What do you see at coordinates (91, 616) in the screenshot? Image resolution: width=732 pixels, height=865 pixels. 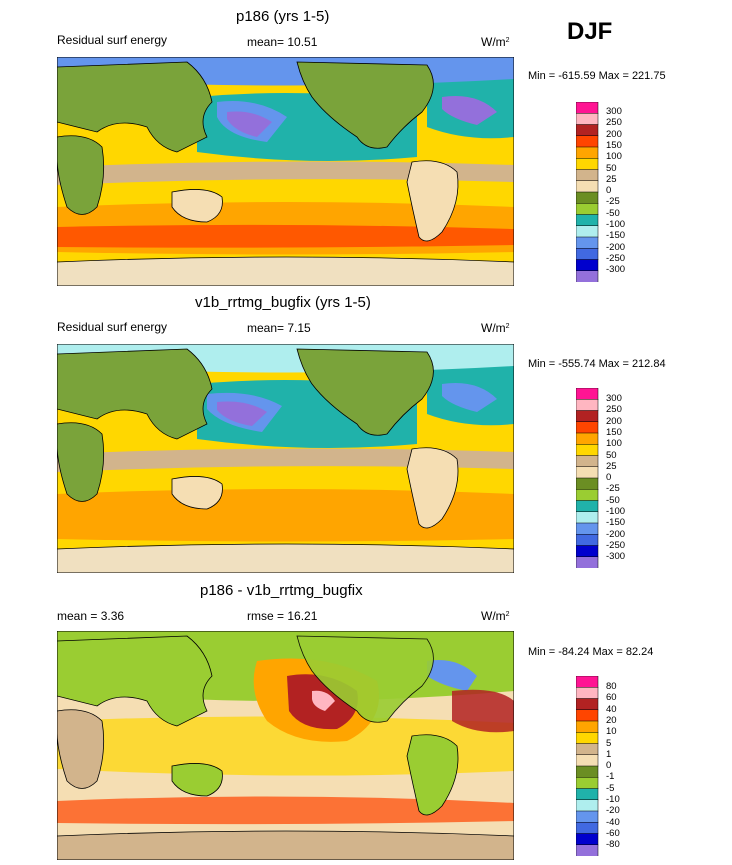 I see `panel-3-mean-label: mean = 3.36` at bounding box center [91, 616].